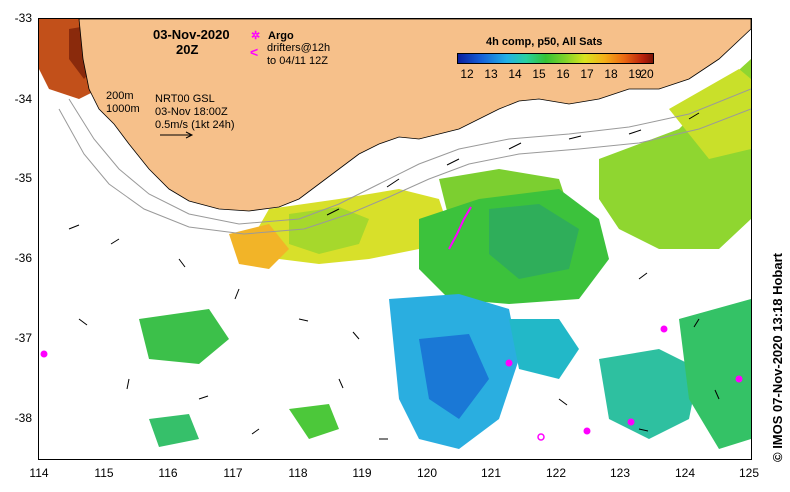 This screenshot has width=790, height=492. Describe the element at coordinates (620, 473) in the screenshot. I see `lon-tick: 123` at that location.